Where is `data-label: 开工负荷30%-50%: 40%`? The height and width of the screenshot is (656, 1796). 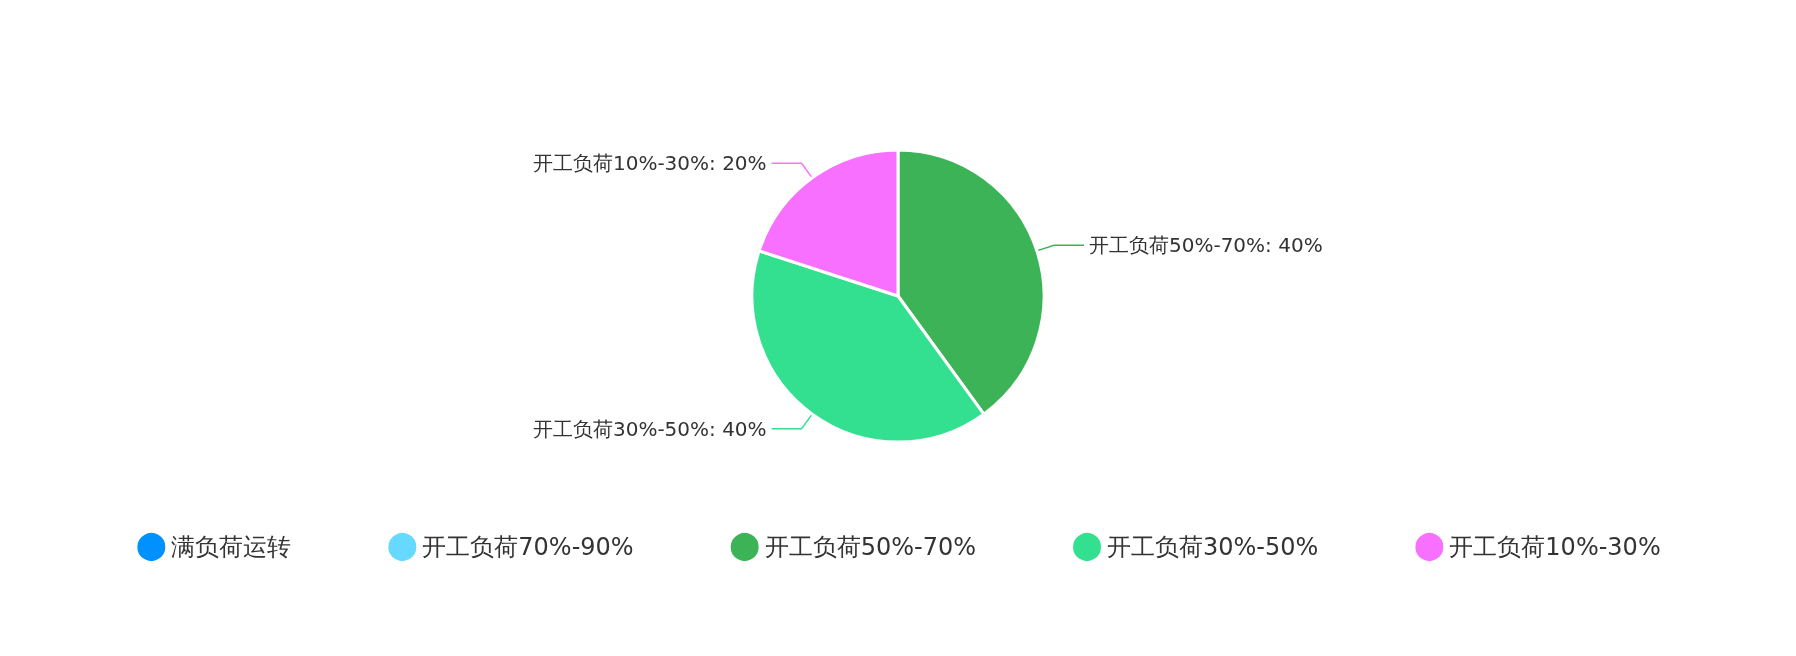 data-label: 开工负荷30%-50%: 40% is located at coordinates (649, 428).